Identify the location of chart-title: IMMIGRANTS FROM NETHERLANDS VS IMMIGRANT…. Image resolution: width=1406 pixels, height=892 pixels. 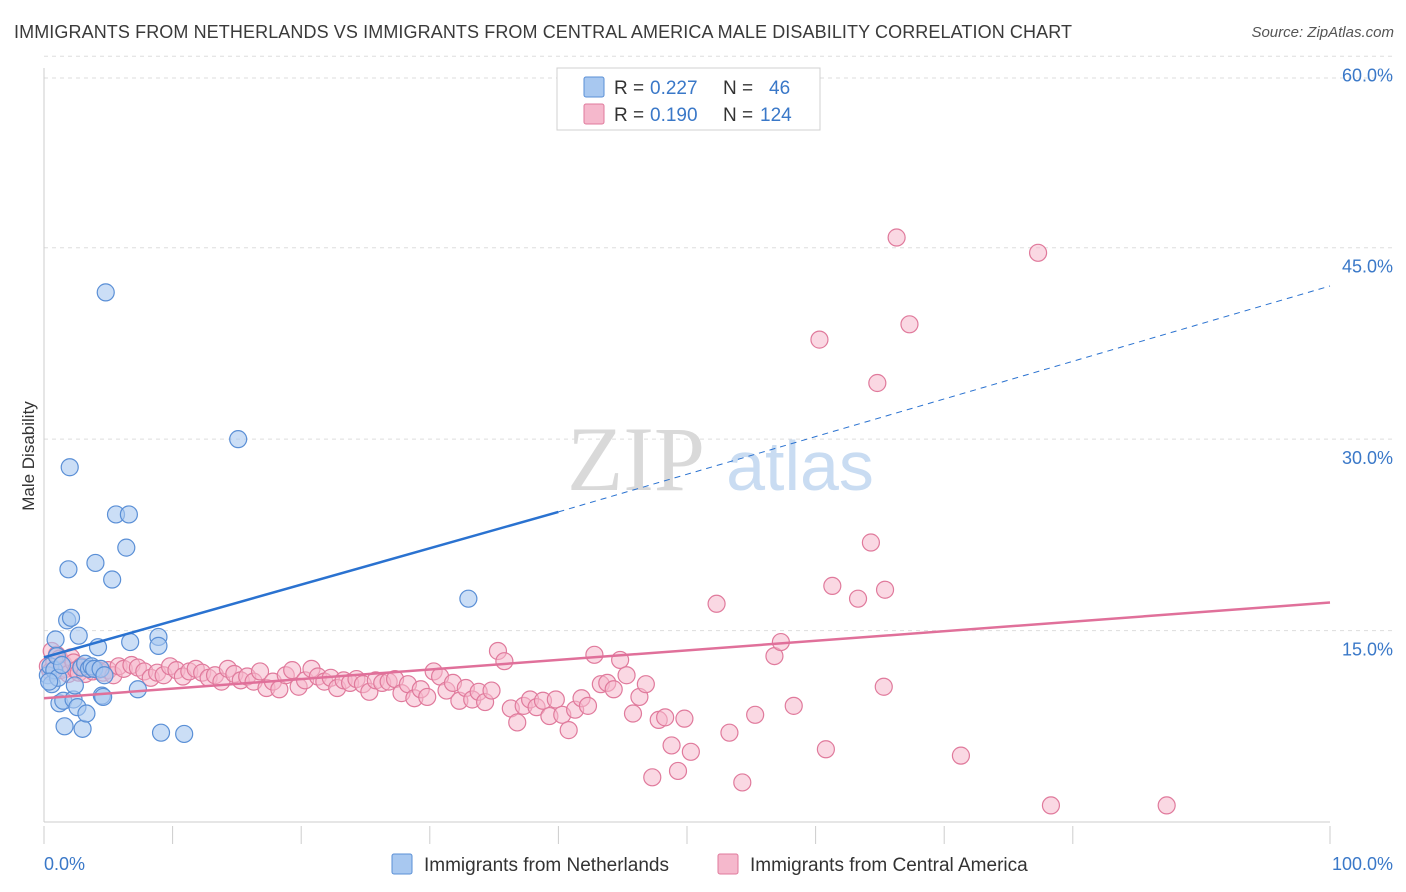
(543, 32).